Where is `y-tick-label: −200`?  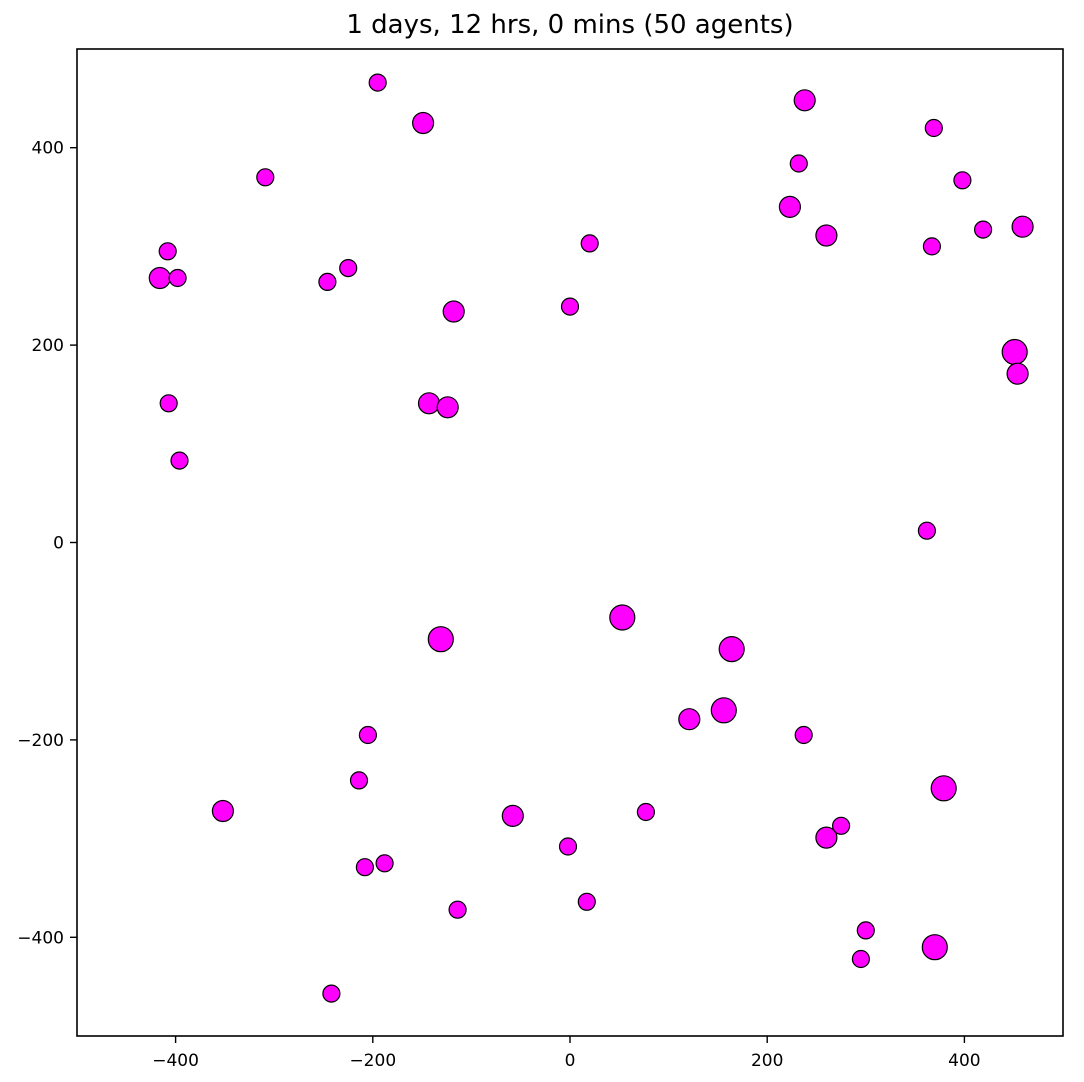 y-tick-label: −200 is located at coordinates (40, 741).